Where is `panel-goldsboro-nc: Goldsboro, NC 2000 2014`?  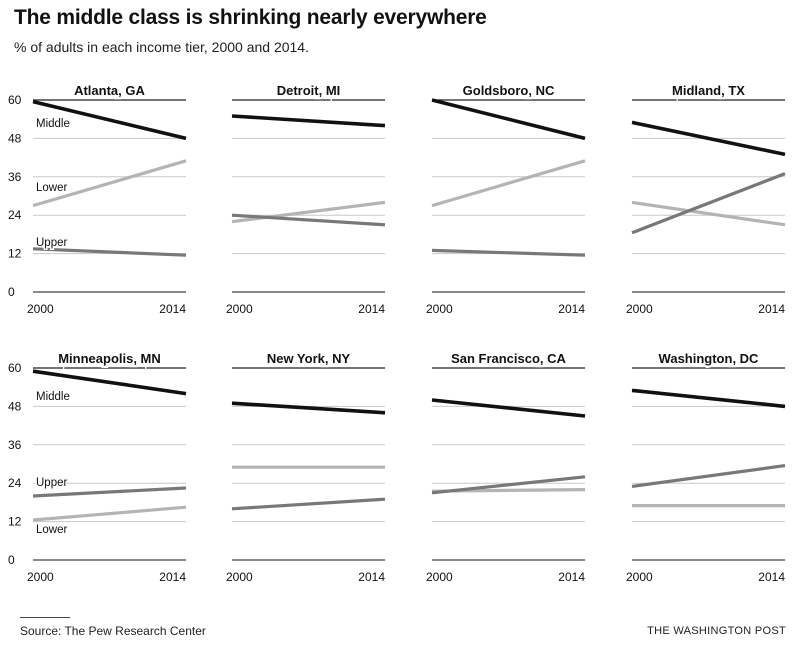 panel-goldsboro-nc: Goldsboro, NC 2000 2014 is located at coordinates (506, 198).